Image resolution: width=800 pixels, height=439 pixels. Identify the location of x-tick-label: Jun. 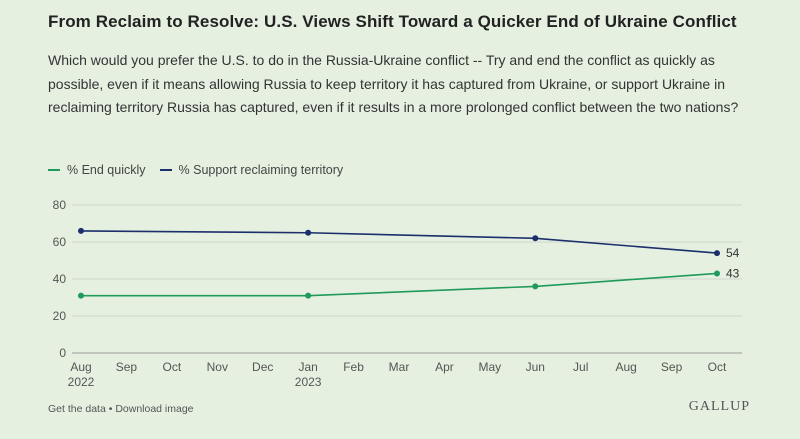
(535, 367).